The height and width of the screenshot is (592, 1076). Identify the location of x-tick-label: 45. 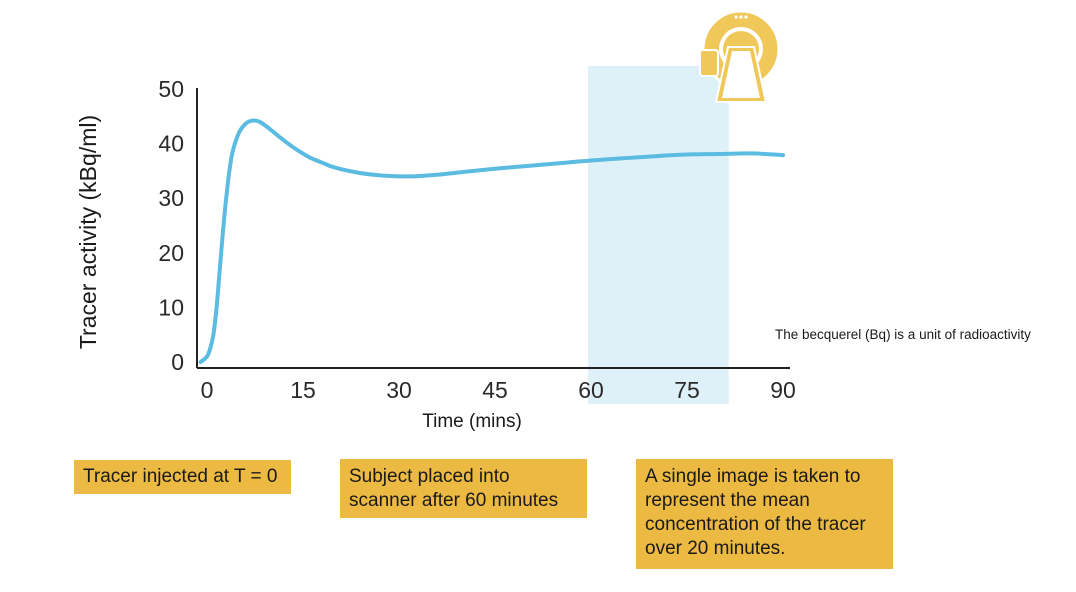
(495, 390).